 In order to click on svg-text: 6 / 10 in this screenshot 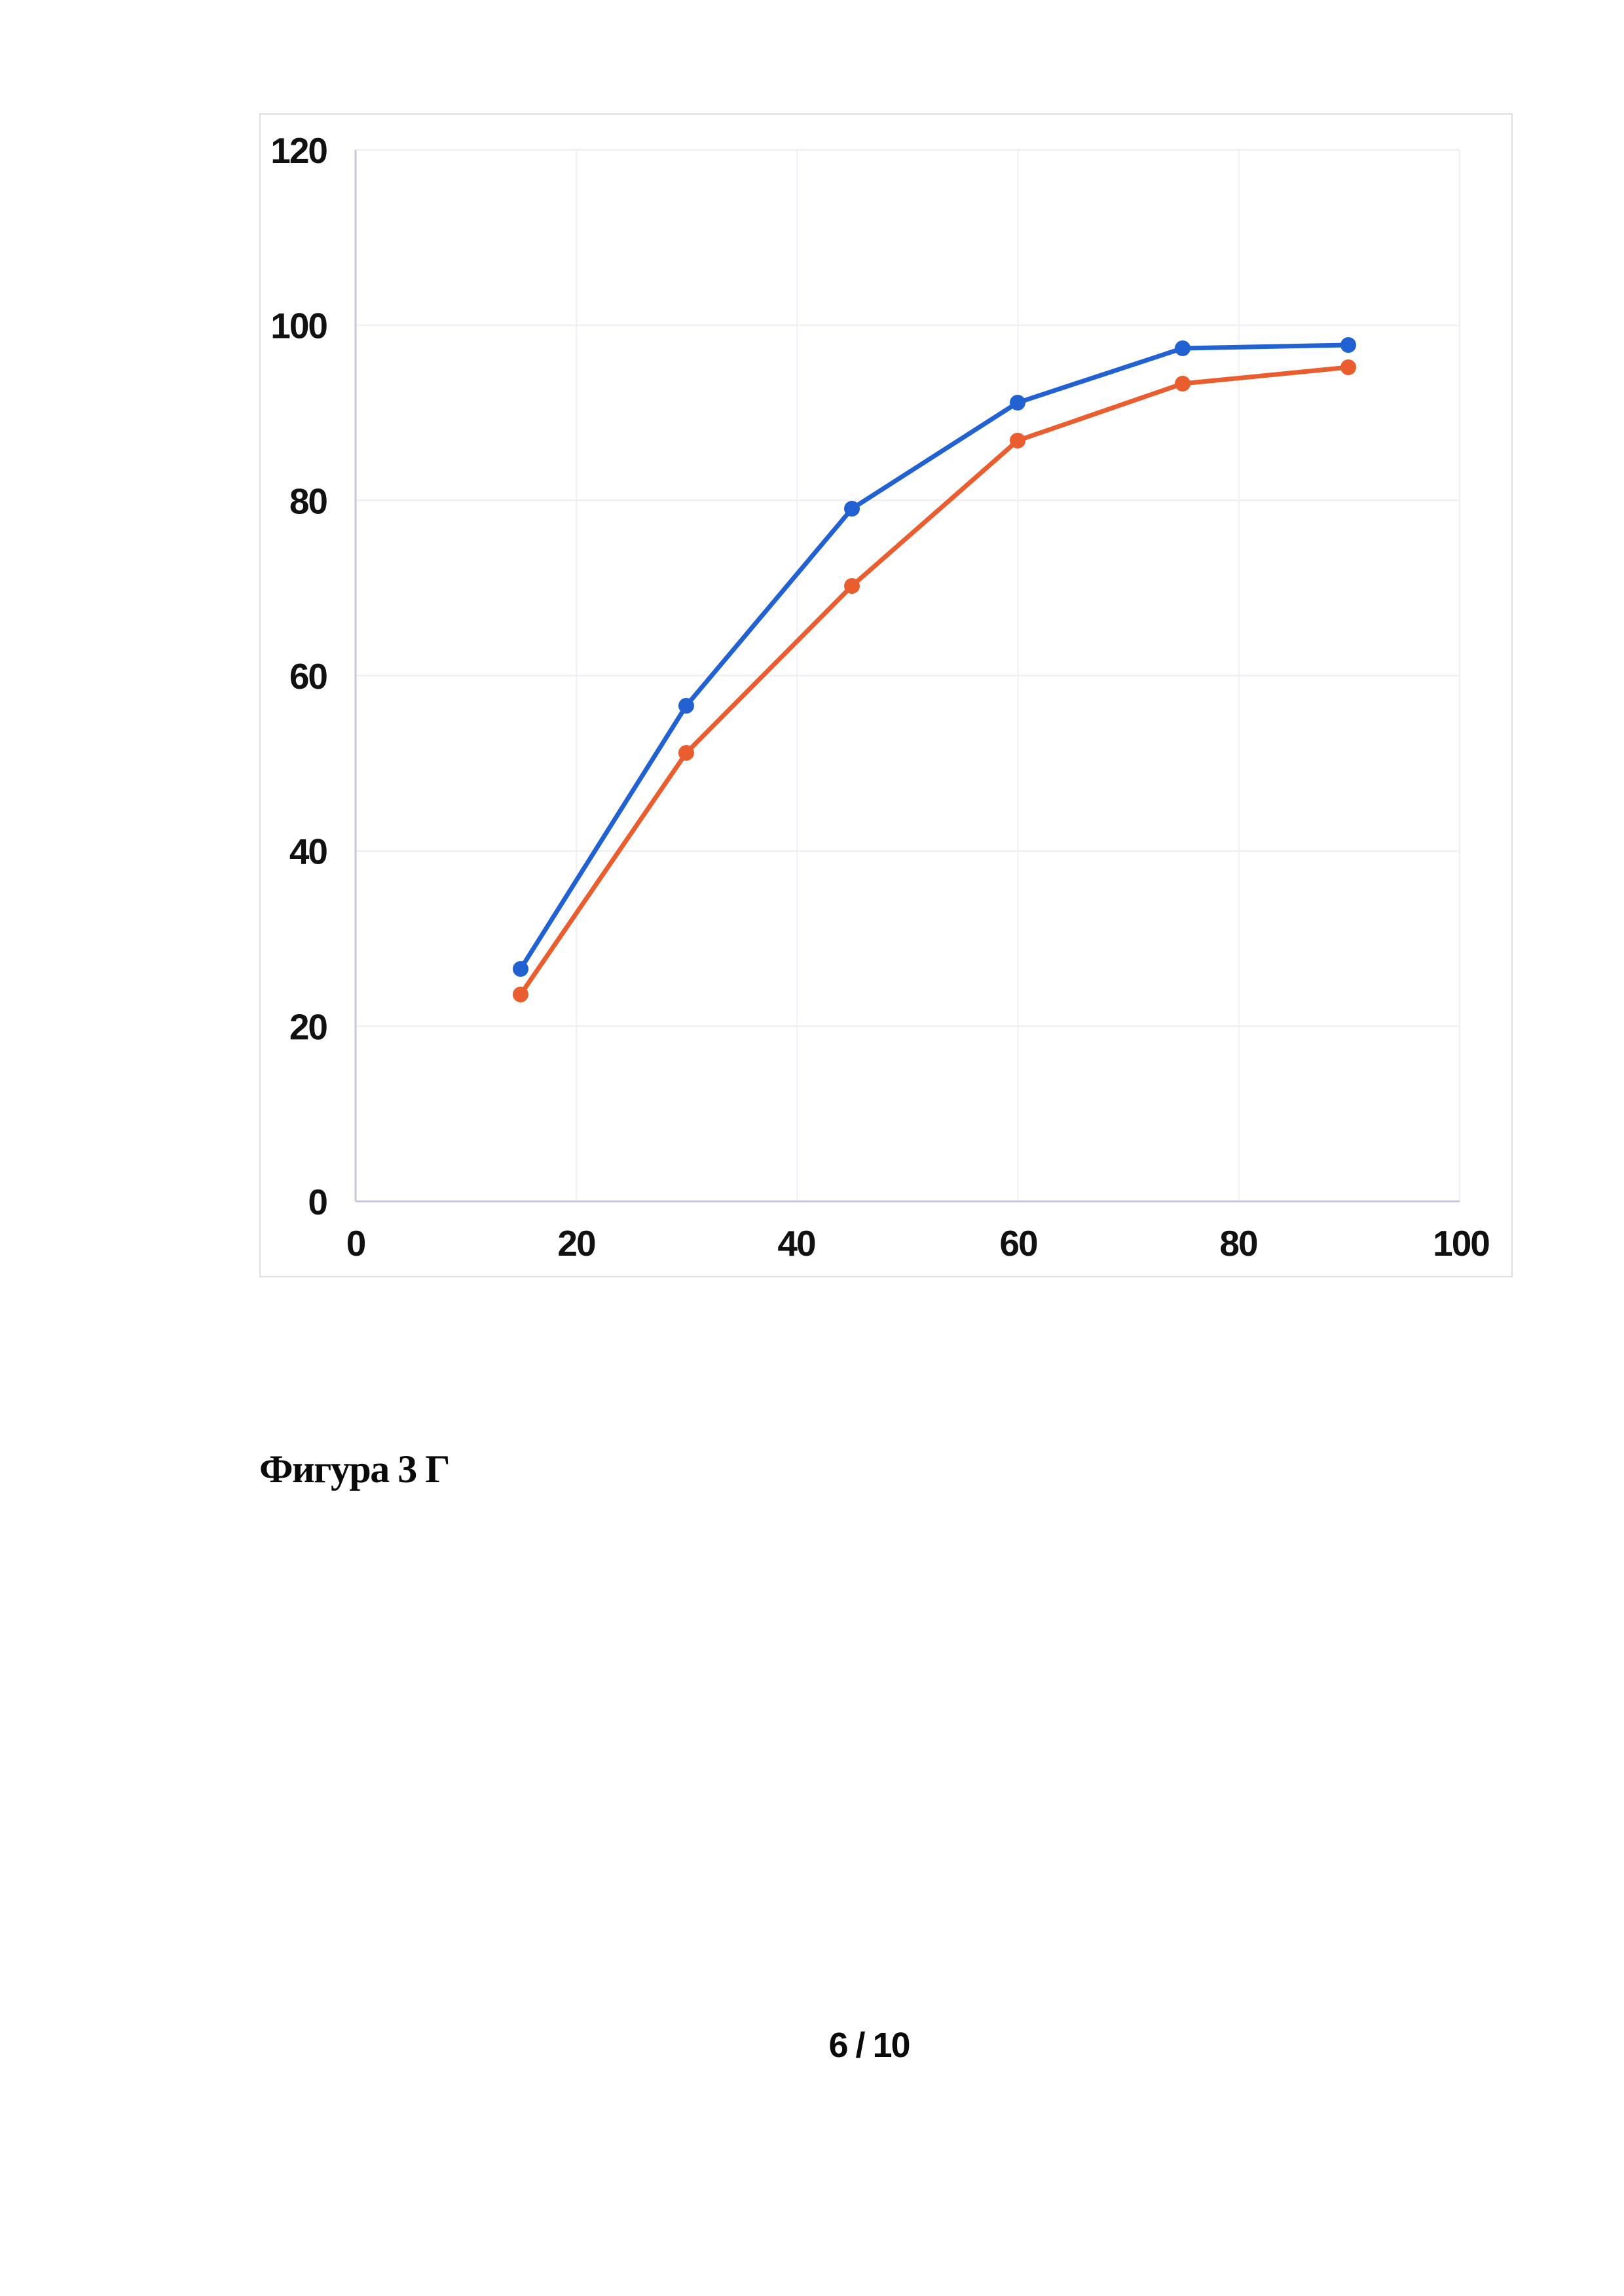, I will do `click(868, 2045)`.